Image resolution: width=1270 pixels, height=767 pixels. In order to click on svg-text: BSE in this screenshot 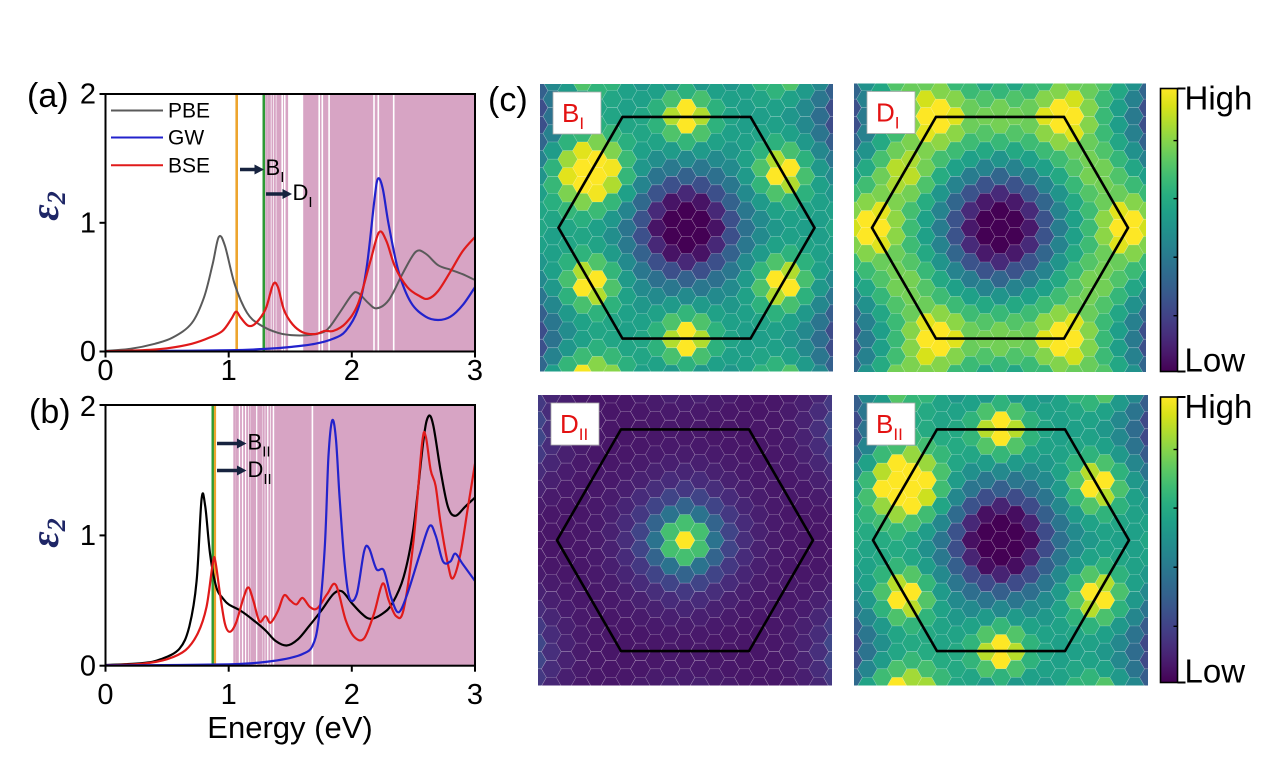, I will do `click(189, 165)`.